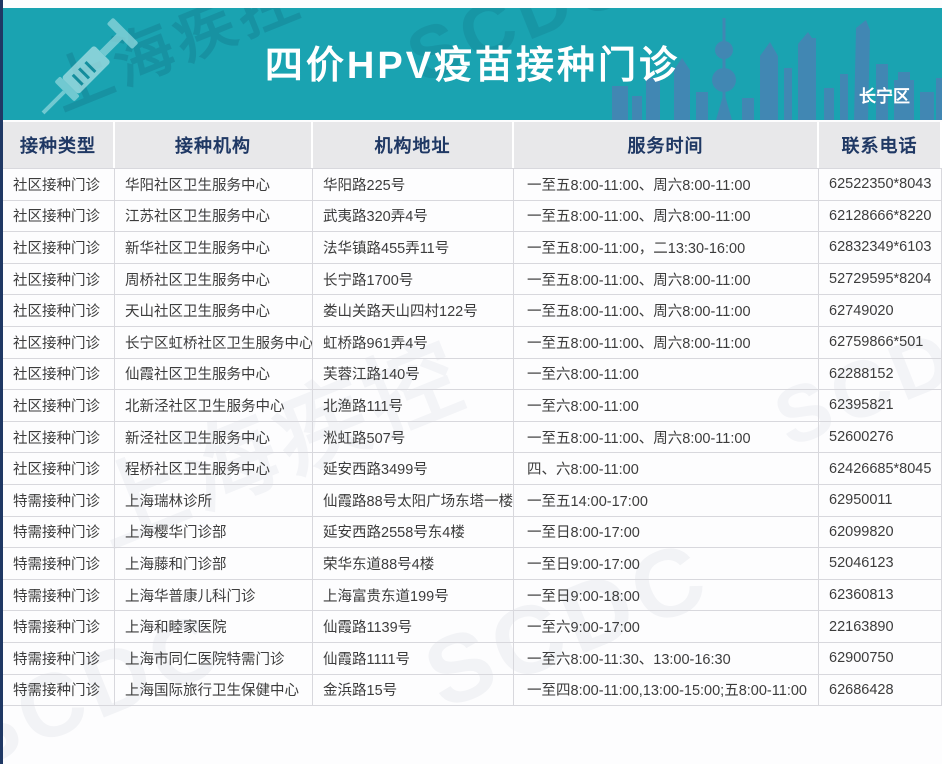 Image resolution: width=942 pixels, height=764 pixels. What do you see at coordinates (1, 382) in the screenshot?
I see `left-border-strip` at bounding box center [1, 382].